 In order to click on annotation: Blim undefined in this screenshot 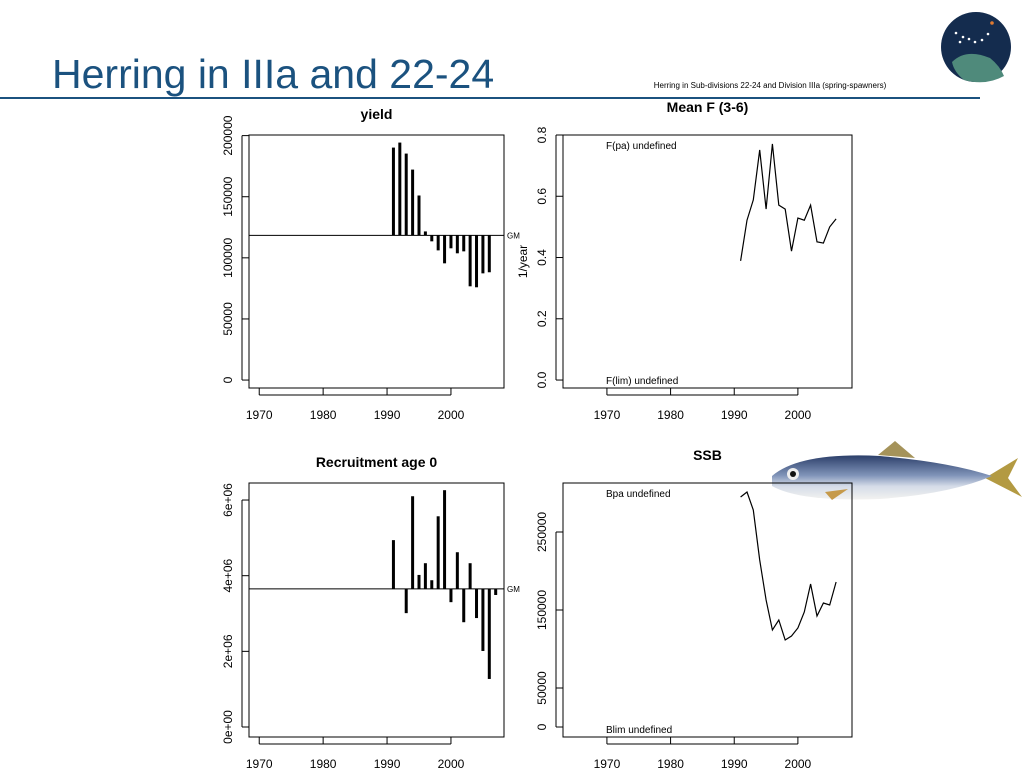, I will do `click(639, 730)`.